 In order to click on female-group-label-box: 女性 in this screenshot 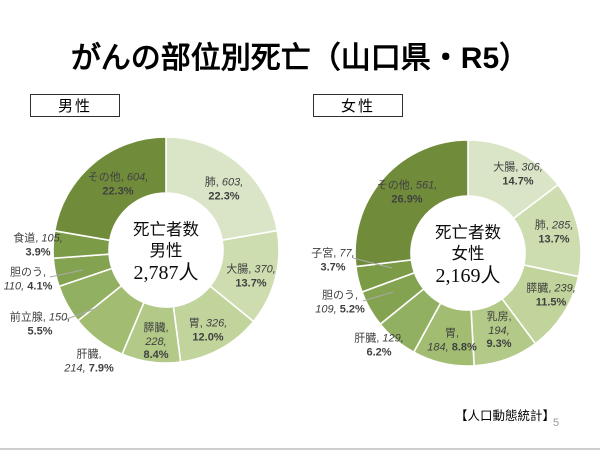, I will do `click(358, 105)`.